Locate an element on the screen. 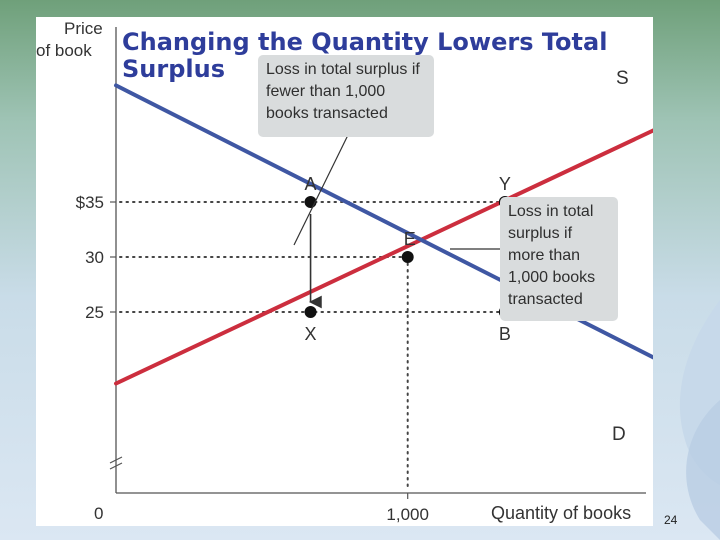 Image resolution: width=720 pixels, height=540 pixels. y-tick-label: $35 is located at coordinates (90, 202).